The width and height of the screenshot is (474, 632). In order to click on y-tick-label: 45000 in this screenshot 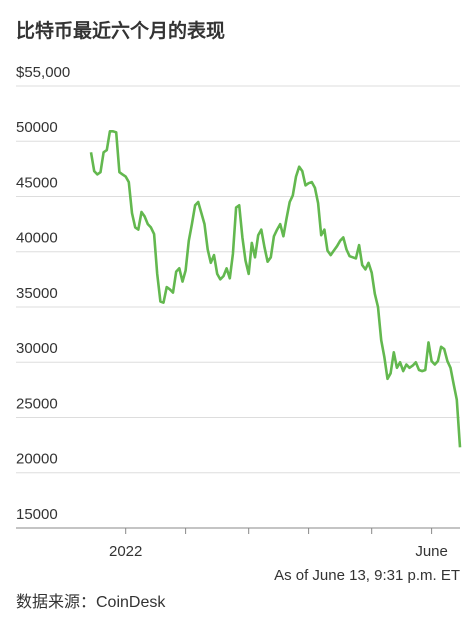, I will do `click(37, 182)`.